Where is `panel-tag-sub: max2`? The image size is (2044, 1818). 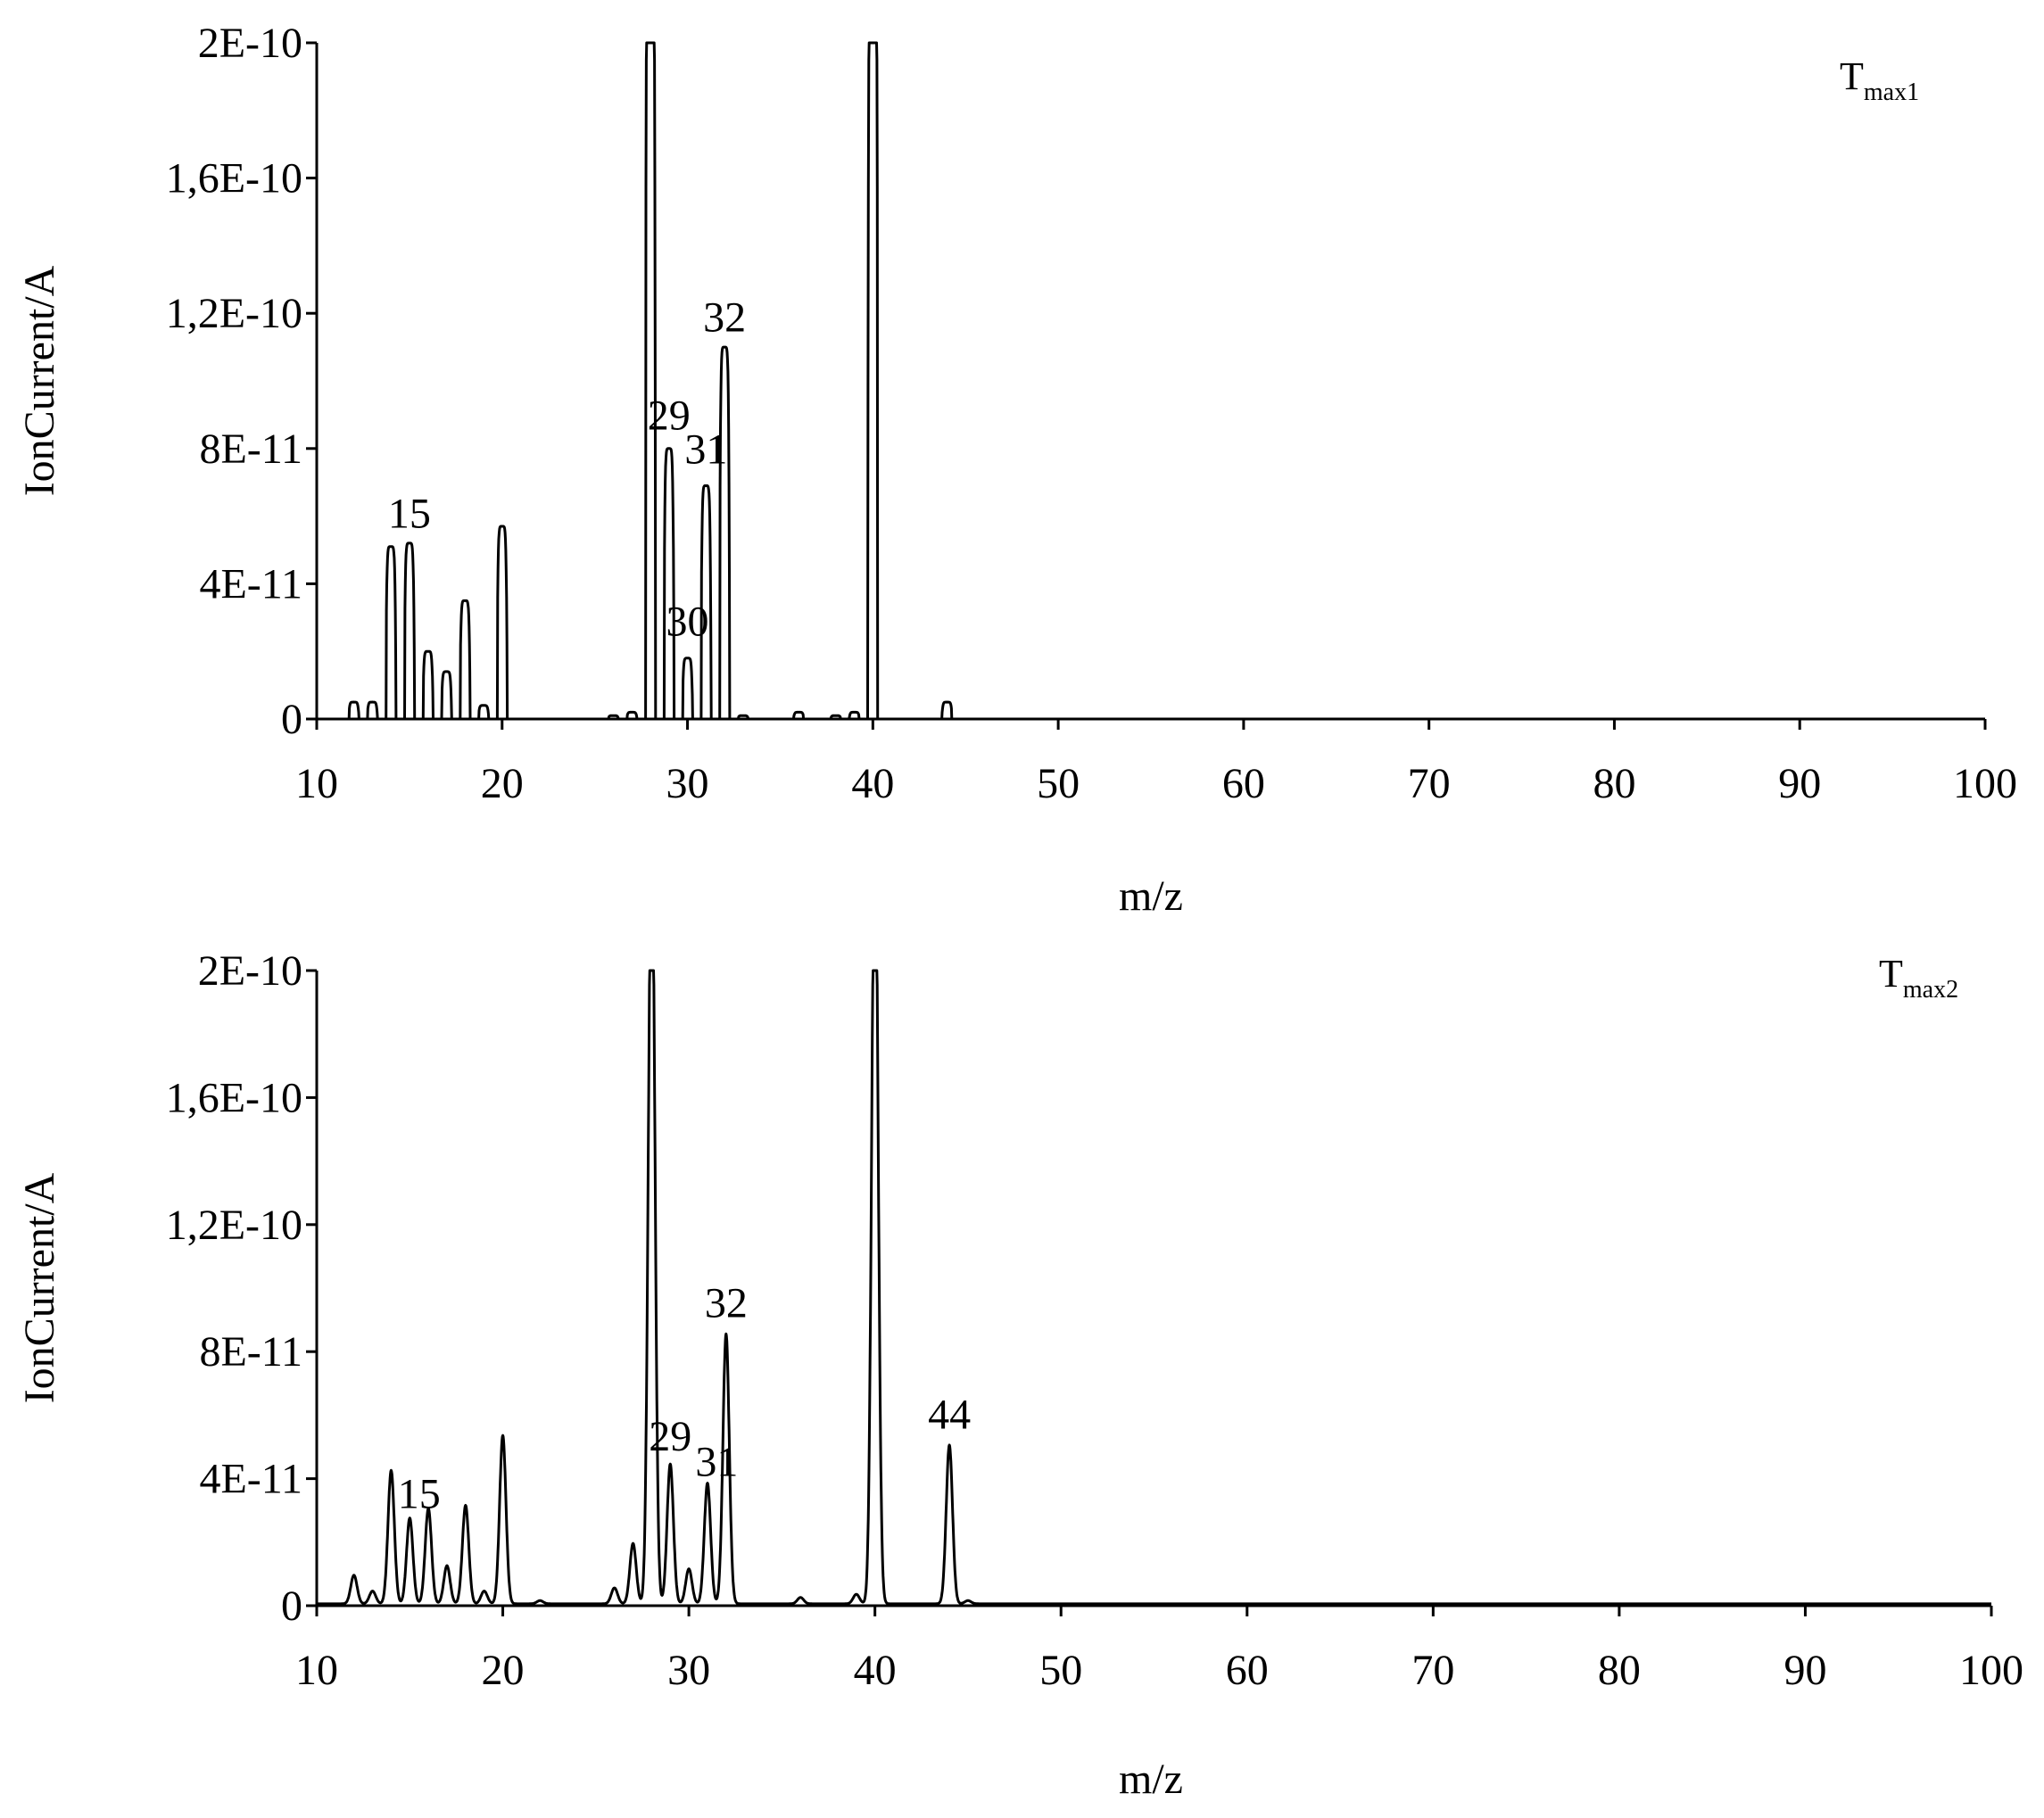 panel-tag-sub: max2 is located at coordinates (1930, 990).